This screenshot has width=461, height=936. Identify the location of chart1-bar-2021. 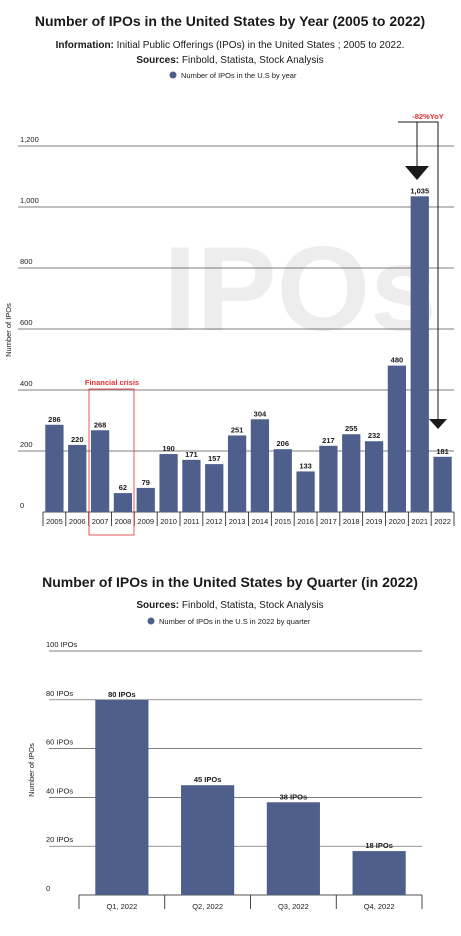
(419, 354).